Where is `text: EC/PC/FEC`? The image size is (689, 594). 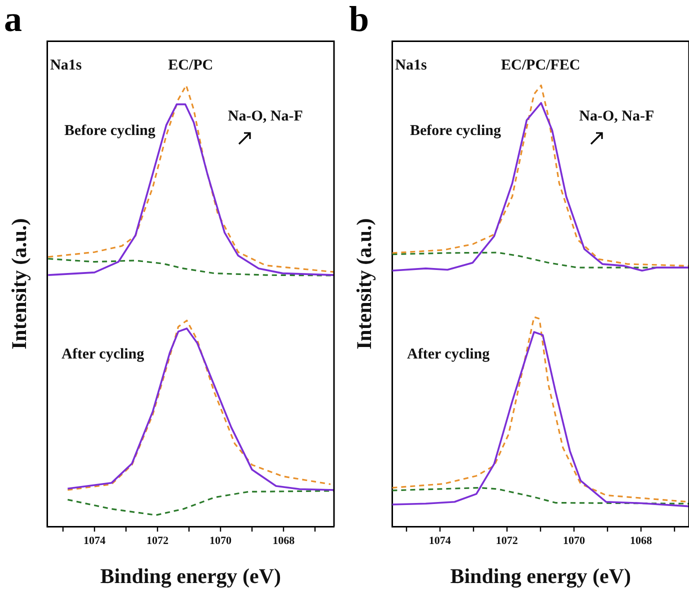 text: EC/PC/FEC is located at coordinates (540, 66).